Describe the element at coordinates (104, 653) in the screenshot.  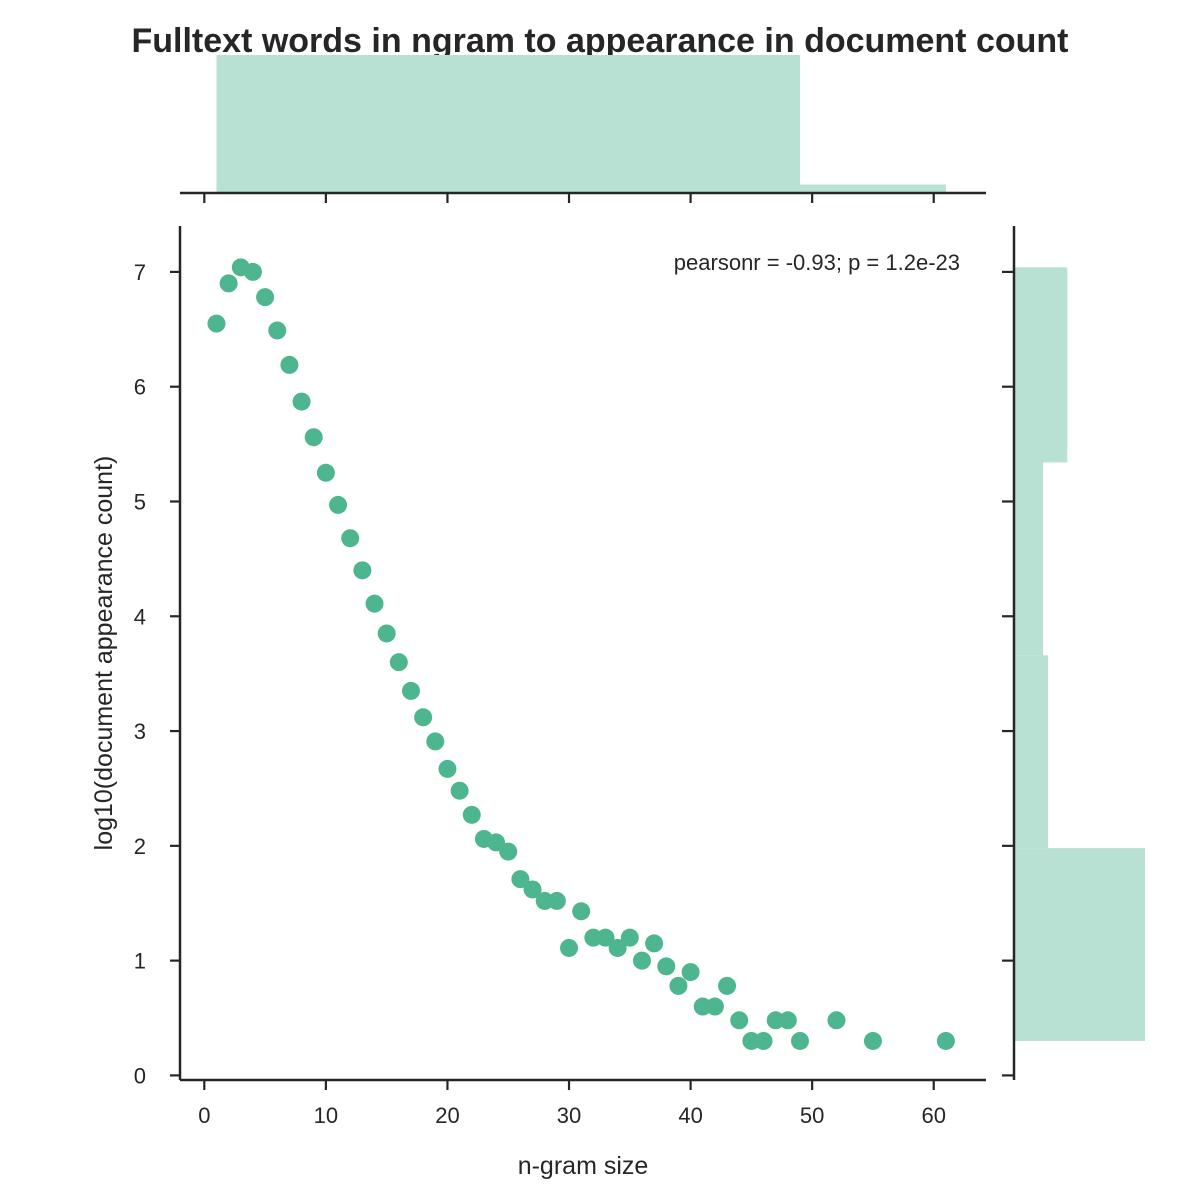
I see `y-axis-label: log10(document appearance count)` at that location.